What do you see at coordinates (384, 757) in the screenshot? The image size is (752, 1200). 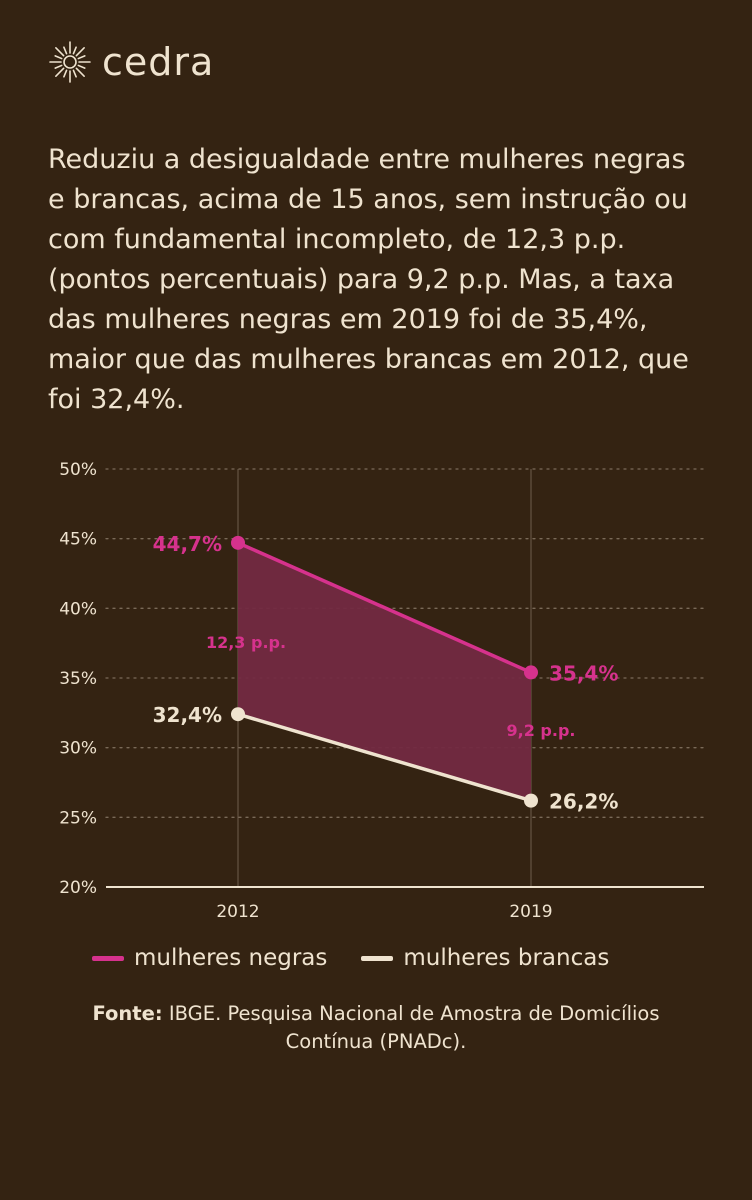 I see `series-line-brancas` at bounding box center [384, 757].